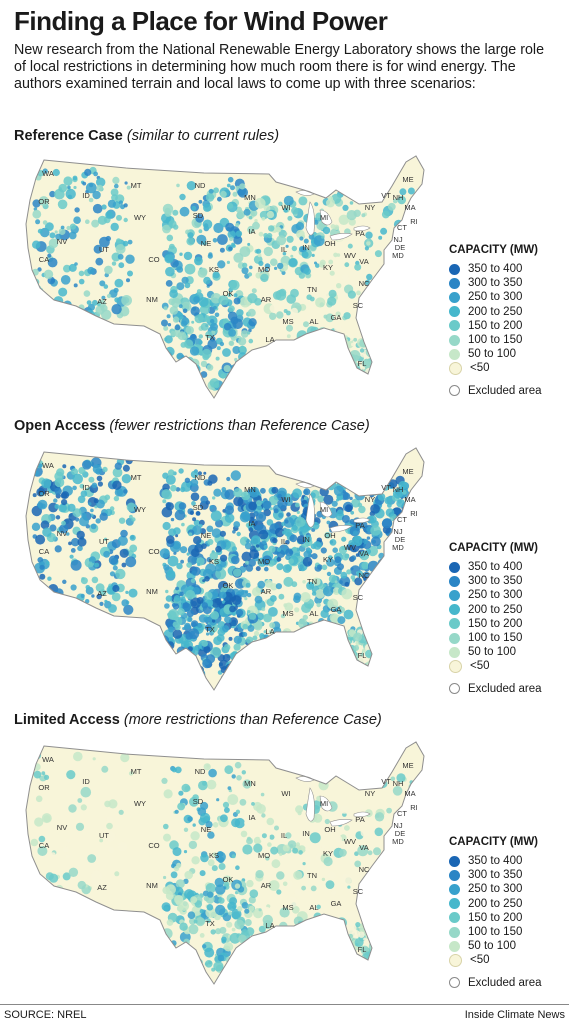 This screenshot has height=1025, width=569. Describe the element at coordinates (402, 519) in the screenshot. I see `state-label: CT` at that location.